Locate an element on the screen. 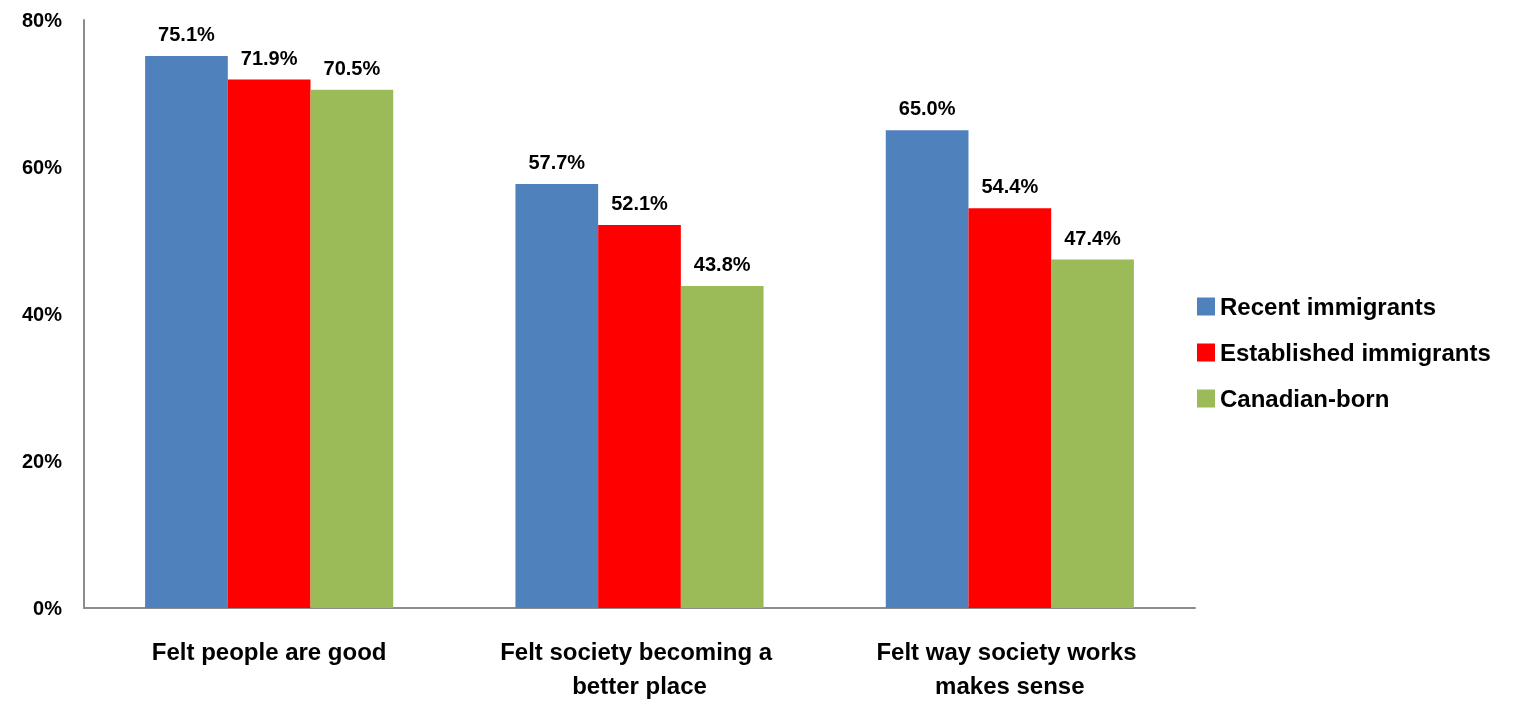  y-tick-label: 80% is located at coordinates (42, 20).